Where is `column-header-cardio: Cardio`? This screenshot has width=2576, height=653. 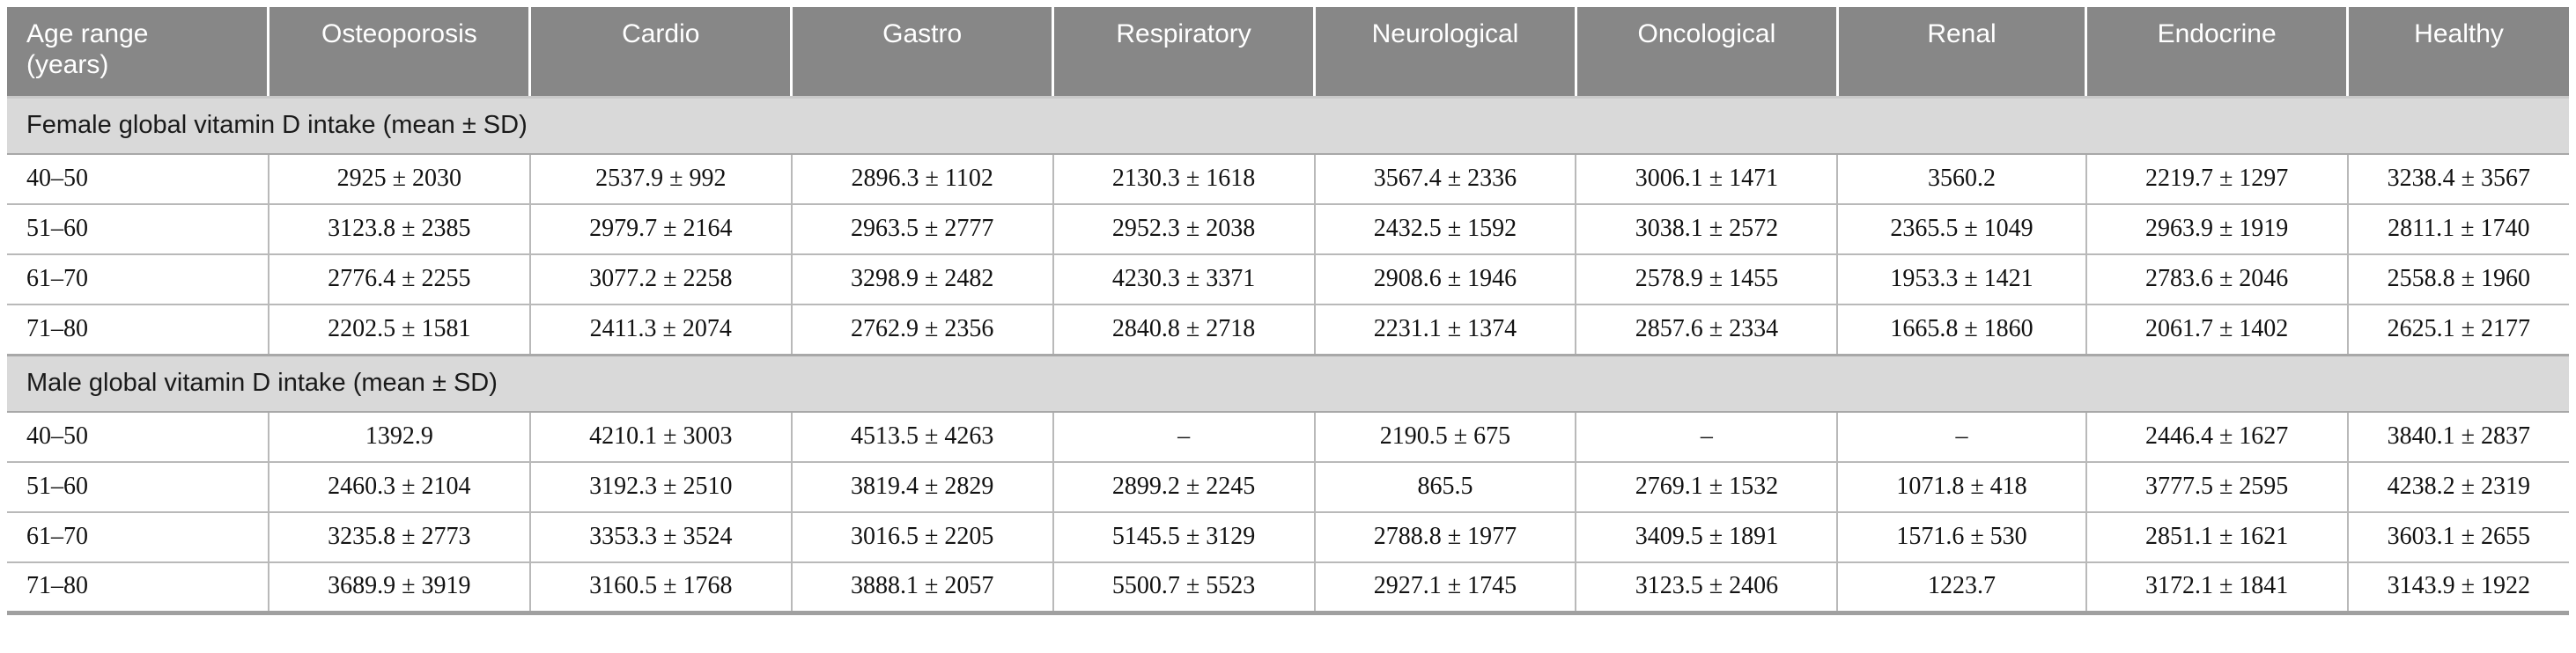 column-header-cardio: Cardio is located at coordinates (661, 53).